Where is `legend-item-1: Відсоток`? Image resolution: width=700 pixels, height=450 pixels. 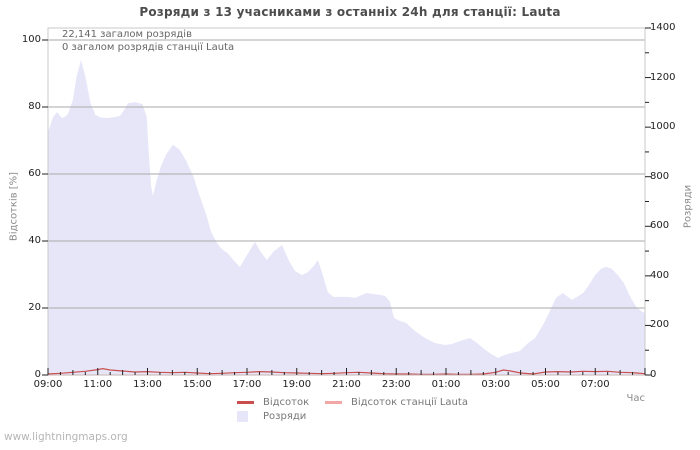 legend-item-1: Відсоток is located at coordinates (273, 402).